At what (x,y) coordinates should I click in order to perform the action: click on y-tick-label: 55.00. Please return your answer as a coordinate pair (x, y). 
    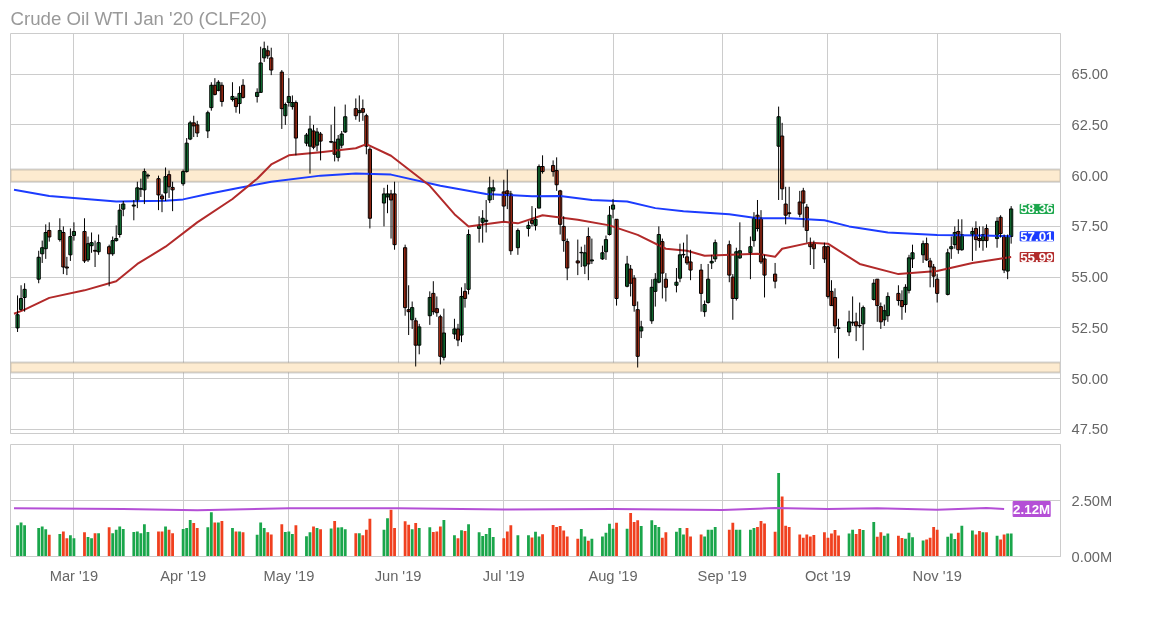
    Looking at the image, I should click on (1090, 277).